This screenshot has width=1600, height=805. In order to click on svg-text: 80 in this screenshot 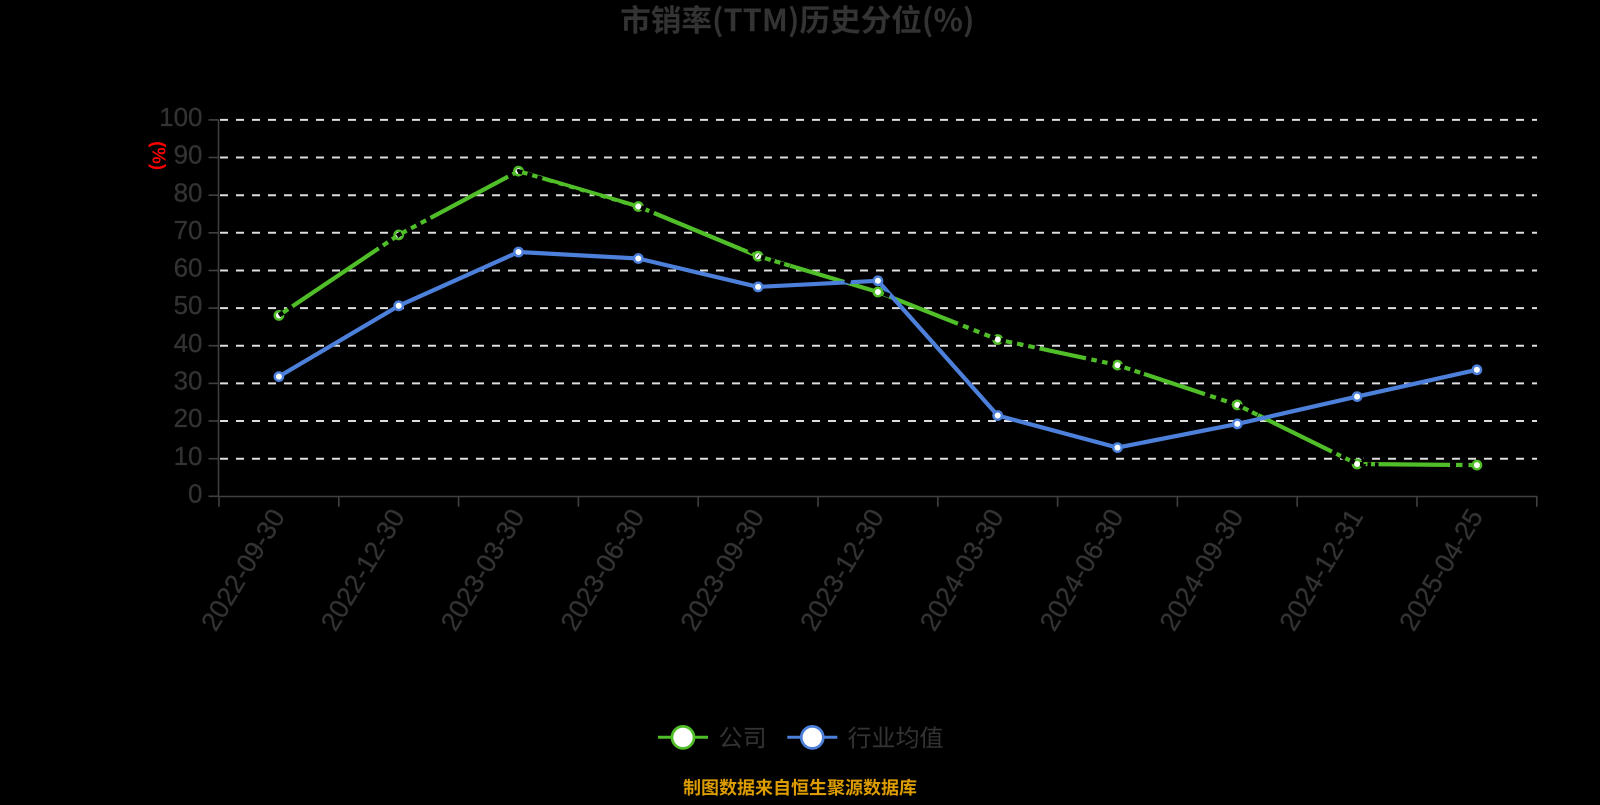, I will do `click(188, 192)`.